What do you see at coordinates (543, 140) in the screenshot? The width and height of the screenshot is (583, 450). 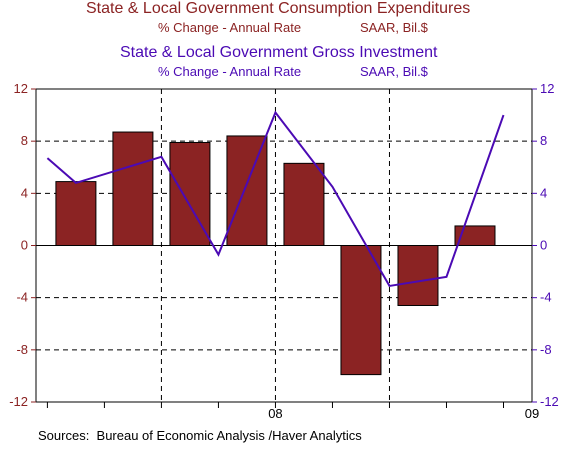 I see `right-axis-tick-label: 8` at bounding box center [543, 140].